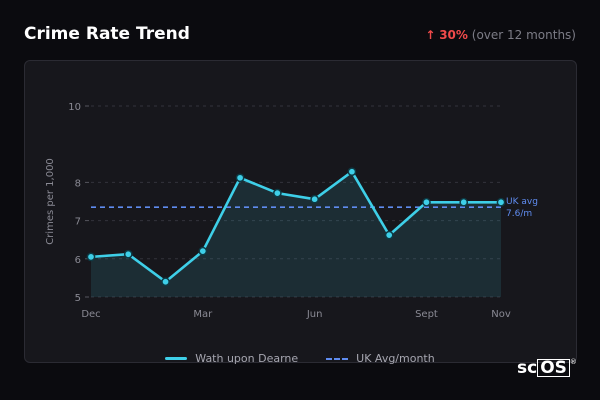  I want to click on logo-registered-mark: ®, so click(573, 362).